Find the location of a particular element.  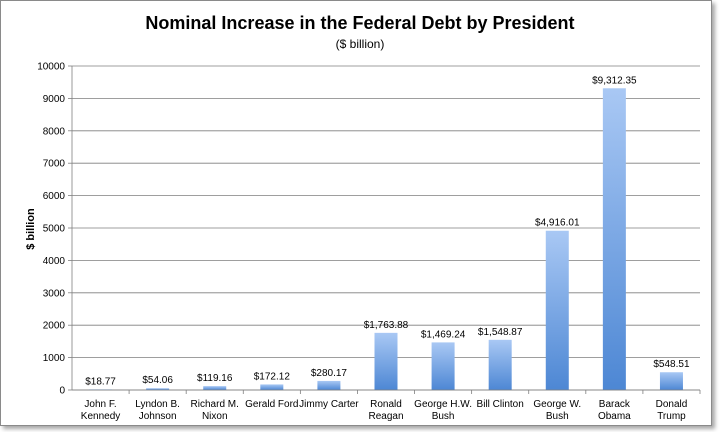

data-label: $9,312.35 is located at coordinates (614, 80).